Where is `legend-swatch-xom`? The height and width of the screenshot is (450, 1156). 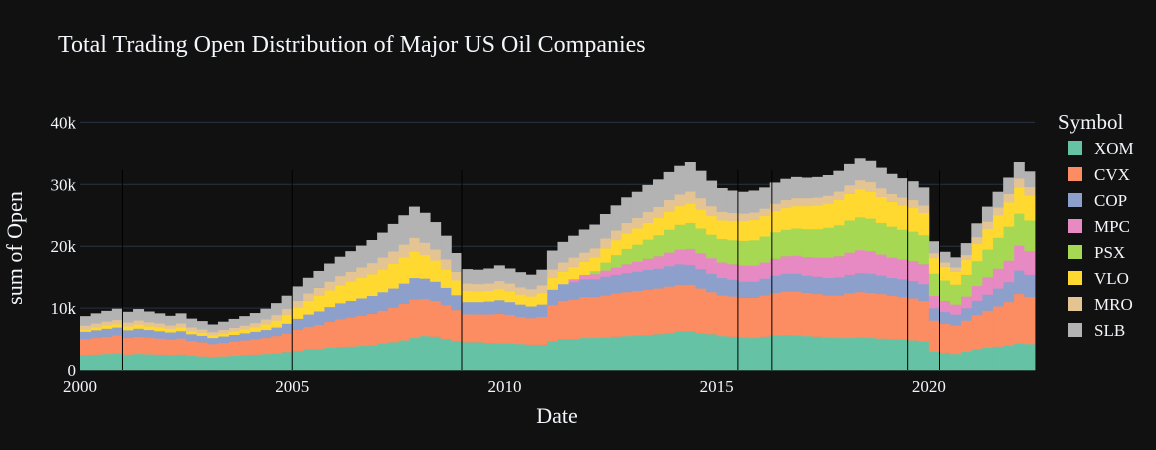 legend-swatch-xom is located at coordinates (1075, 148).